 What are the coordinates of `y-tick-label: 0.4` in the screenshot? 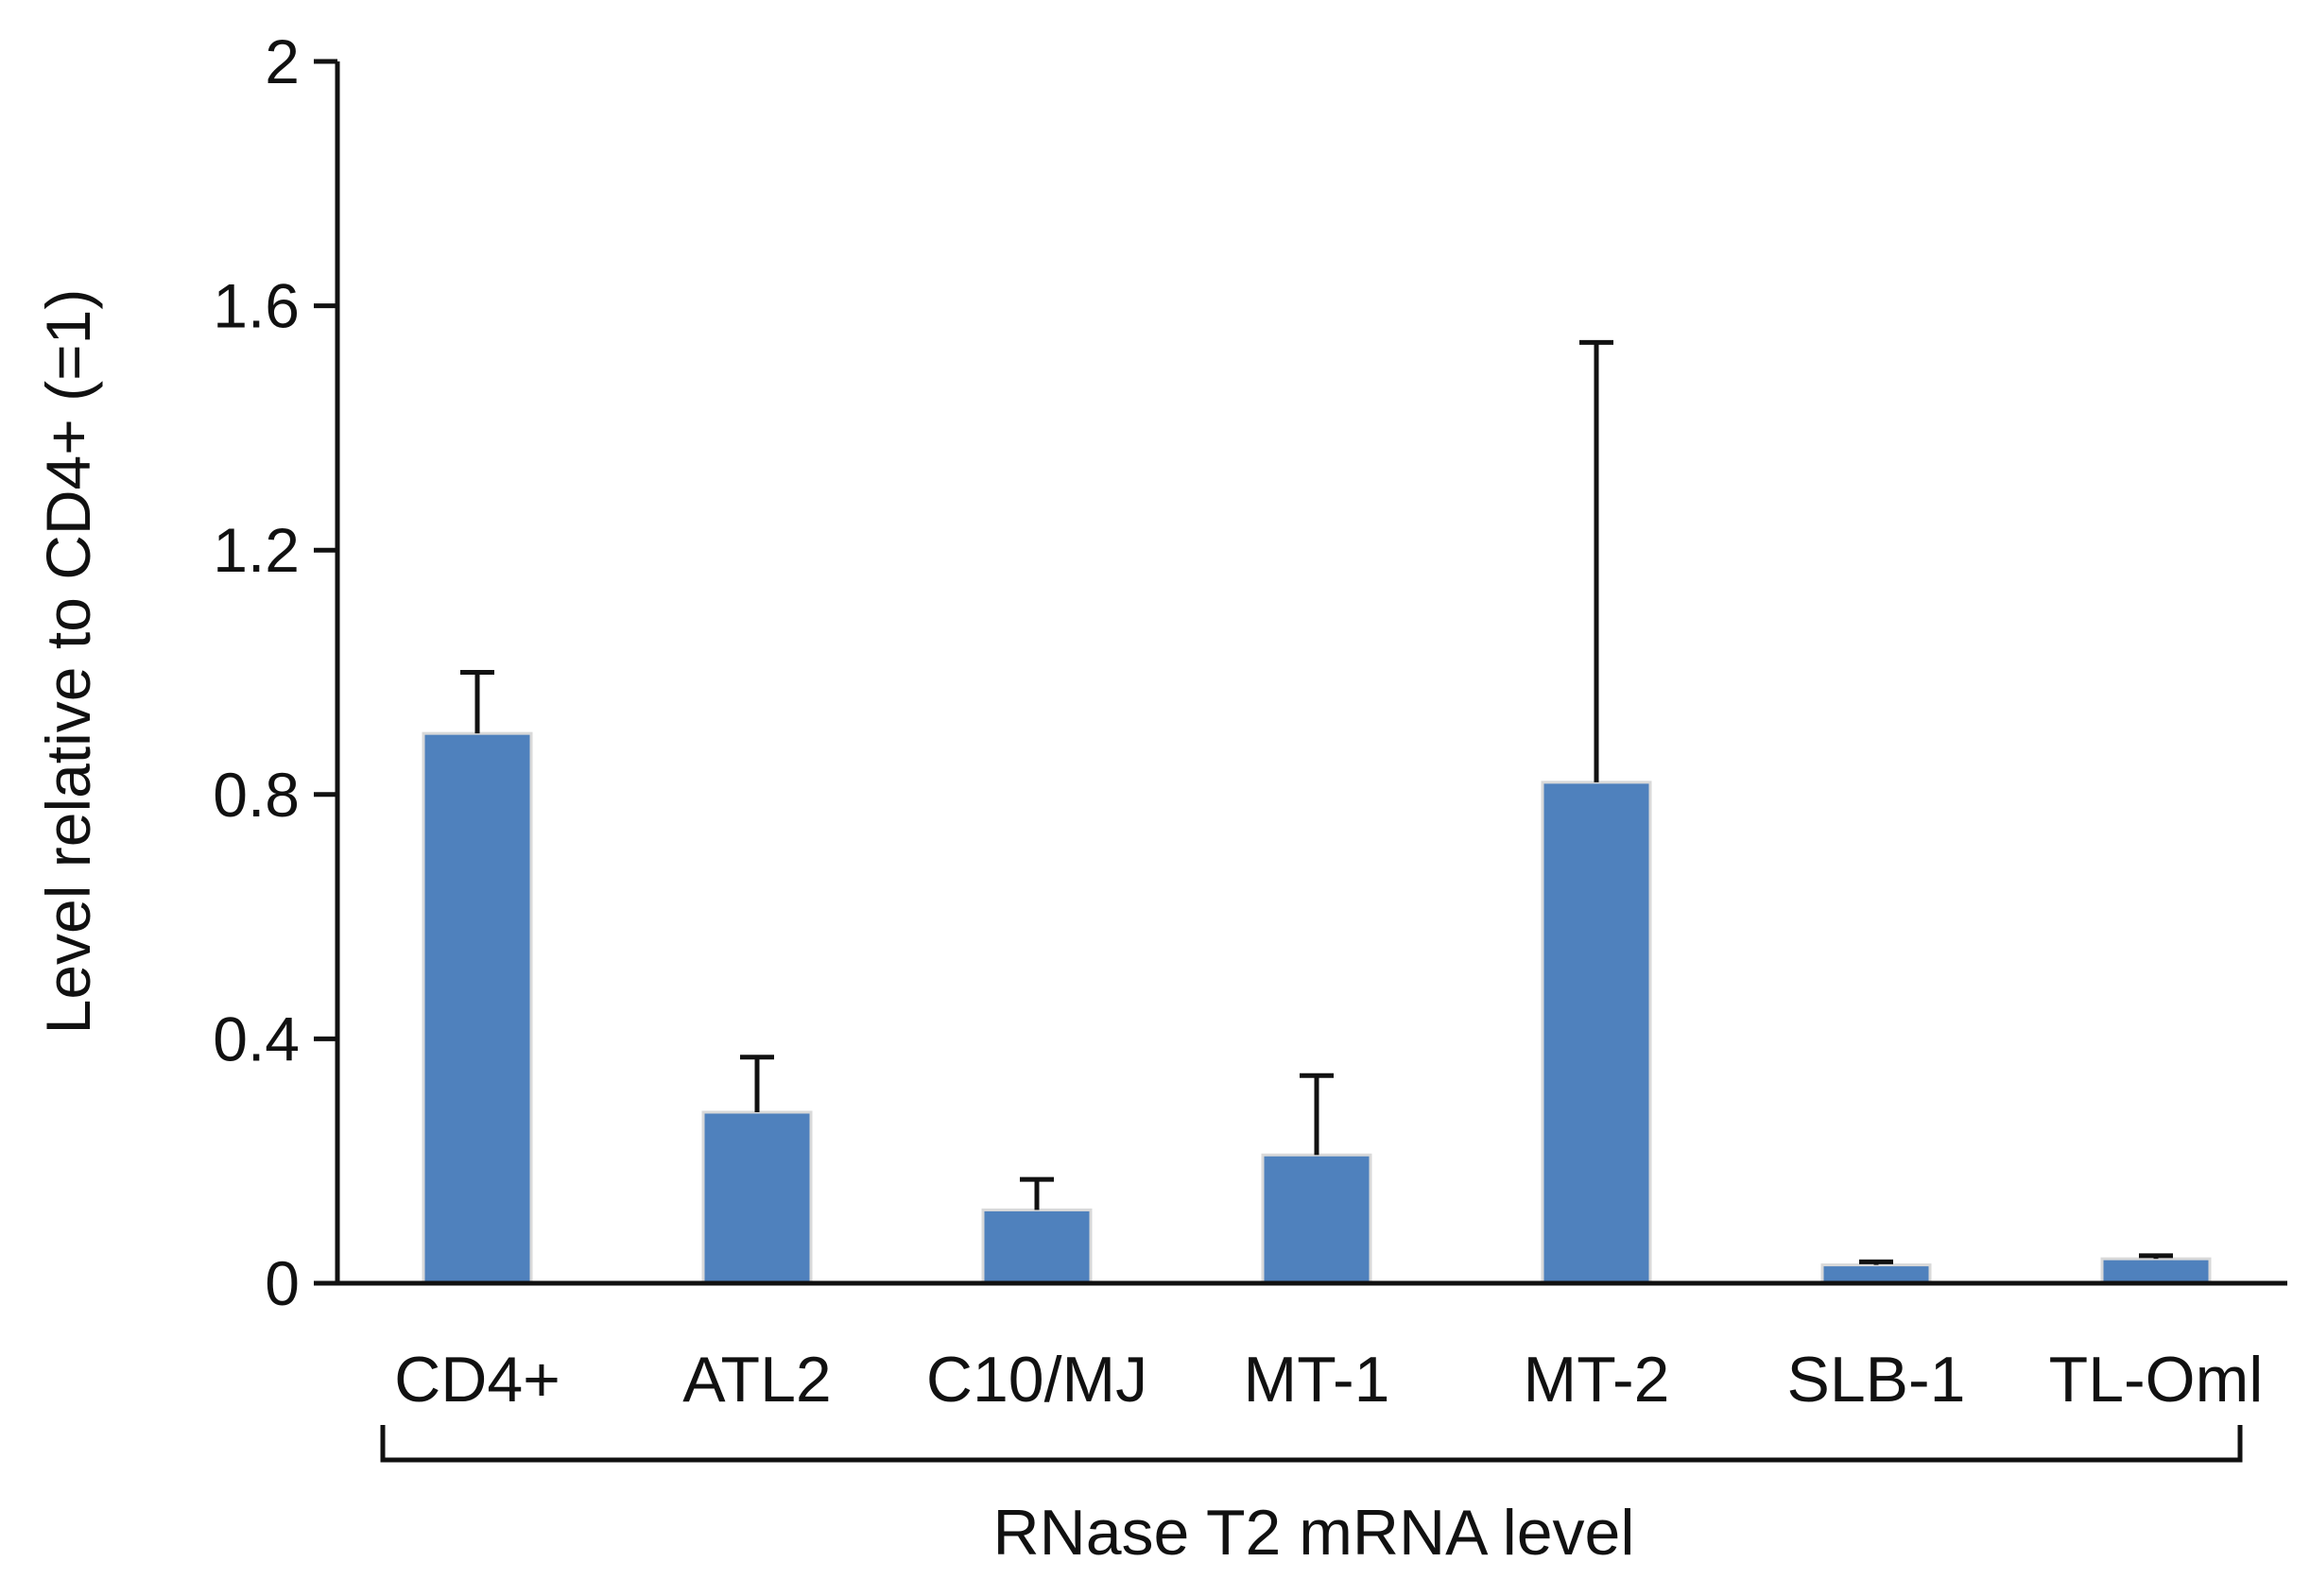 It's located at (257, 1038).